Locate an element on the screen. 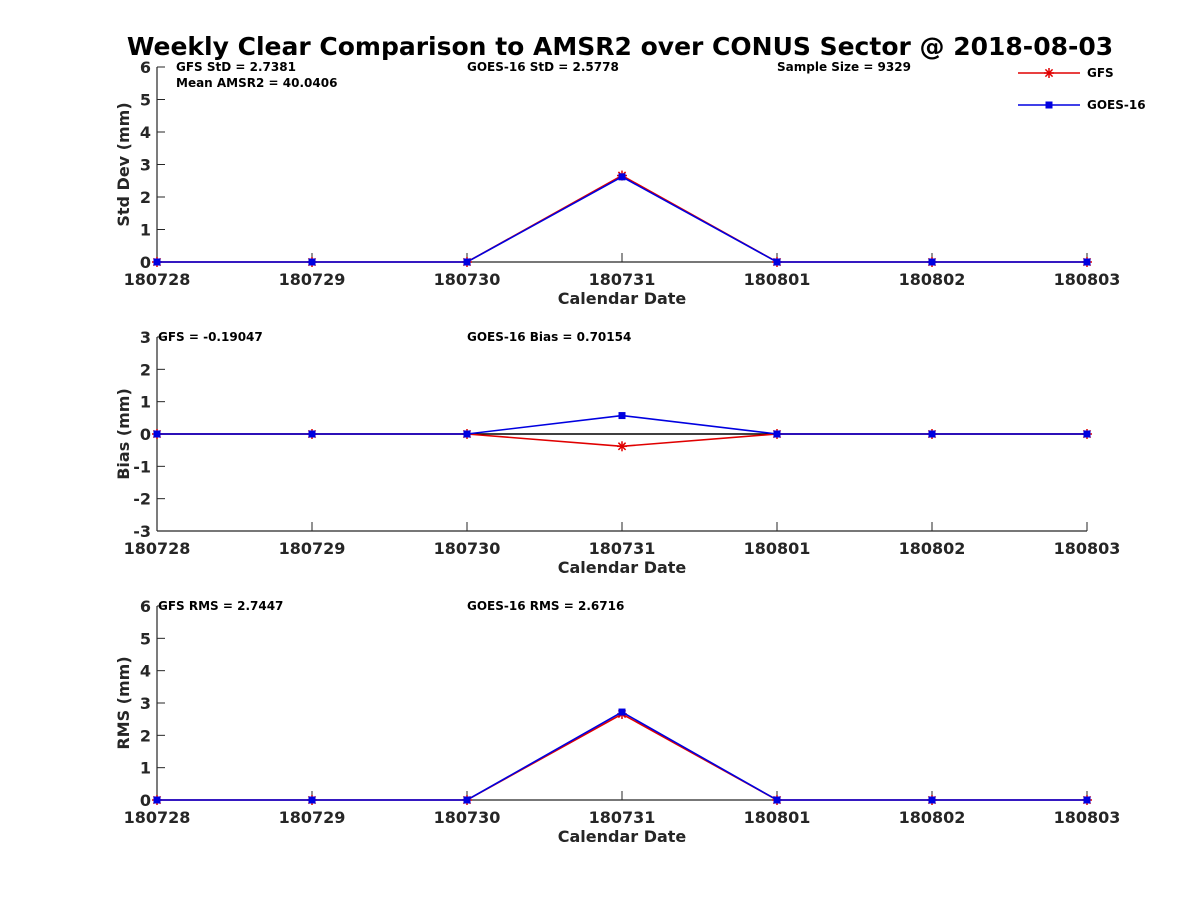  stat-annotation: GFS StD = 2.7381 is located at coordinates (236, 67).